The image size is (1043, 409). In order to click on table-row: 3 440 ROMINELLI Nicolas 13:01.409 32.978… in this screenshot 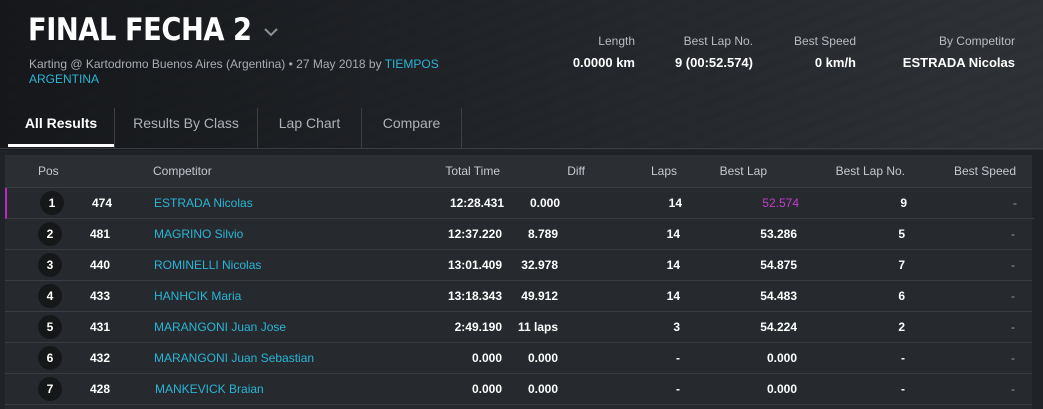, I will do `click(518, 265)`.